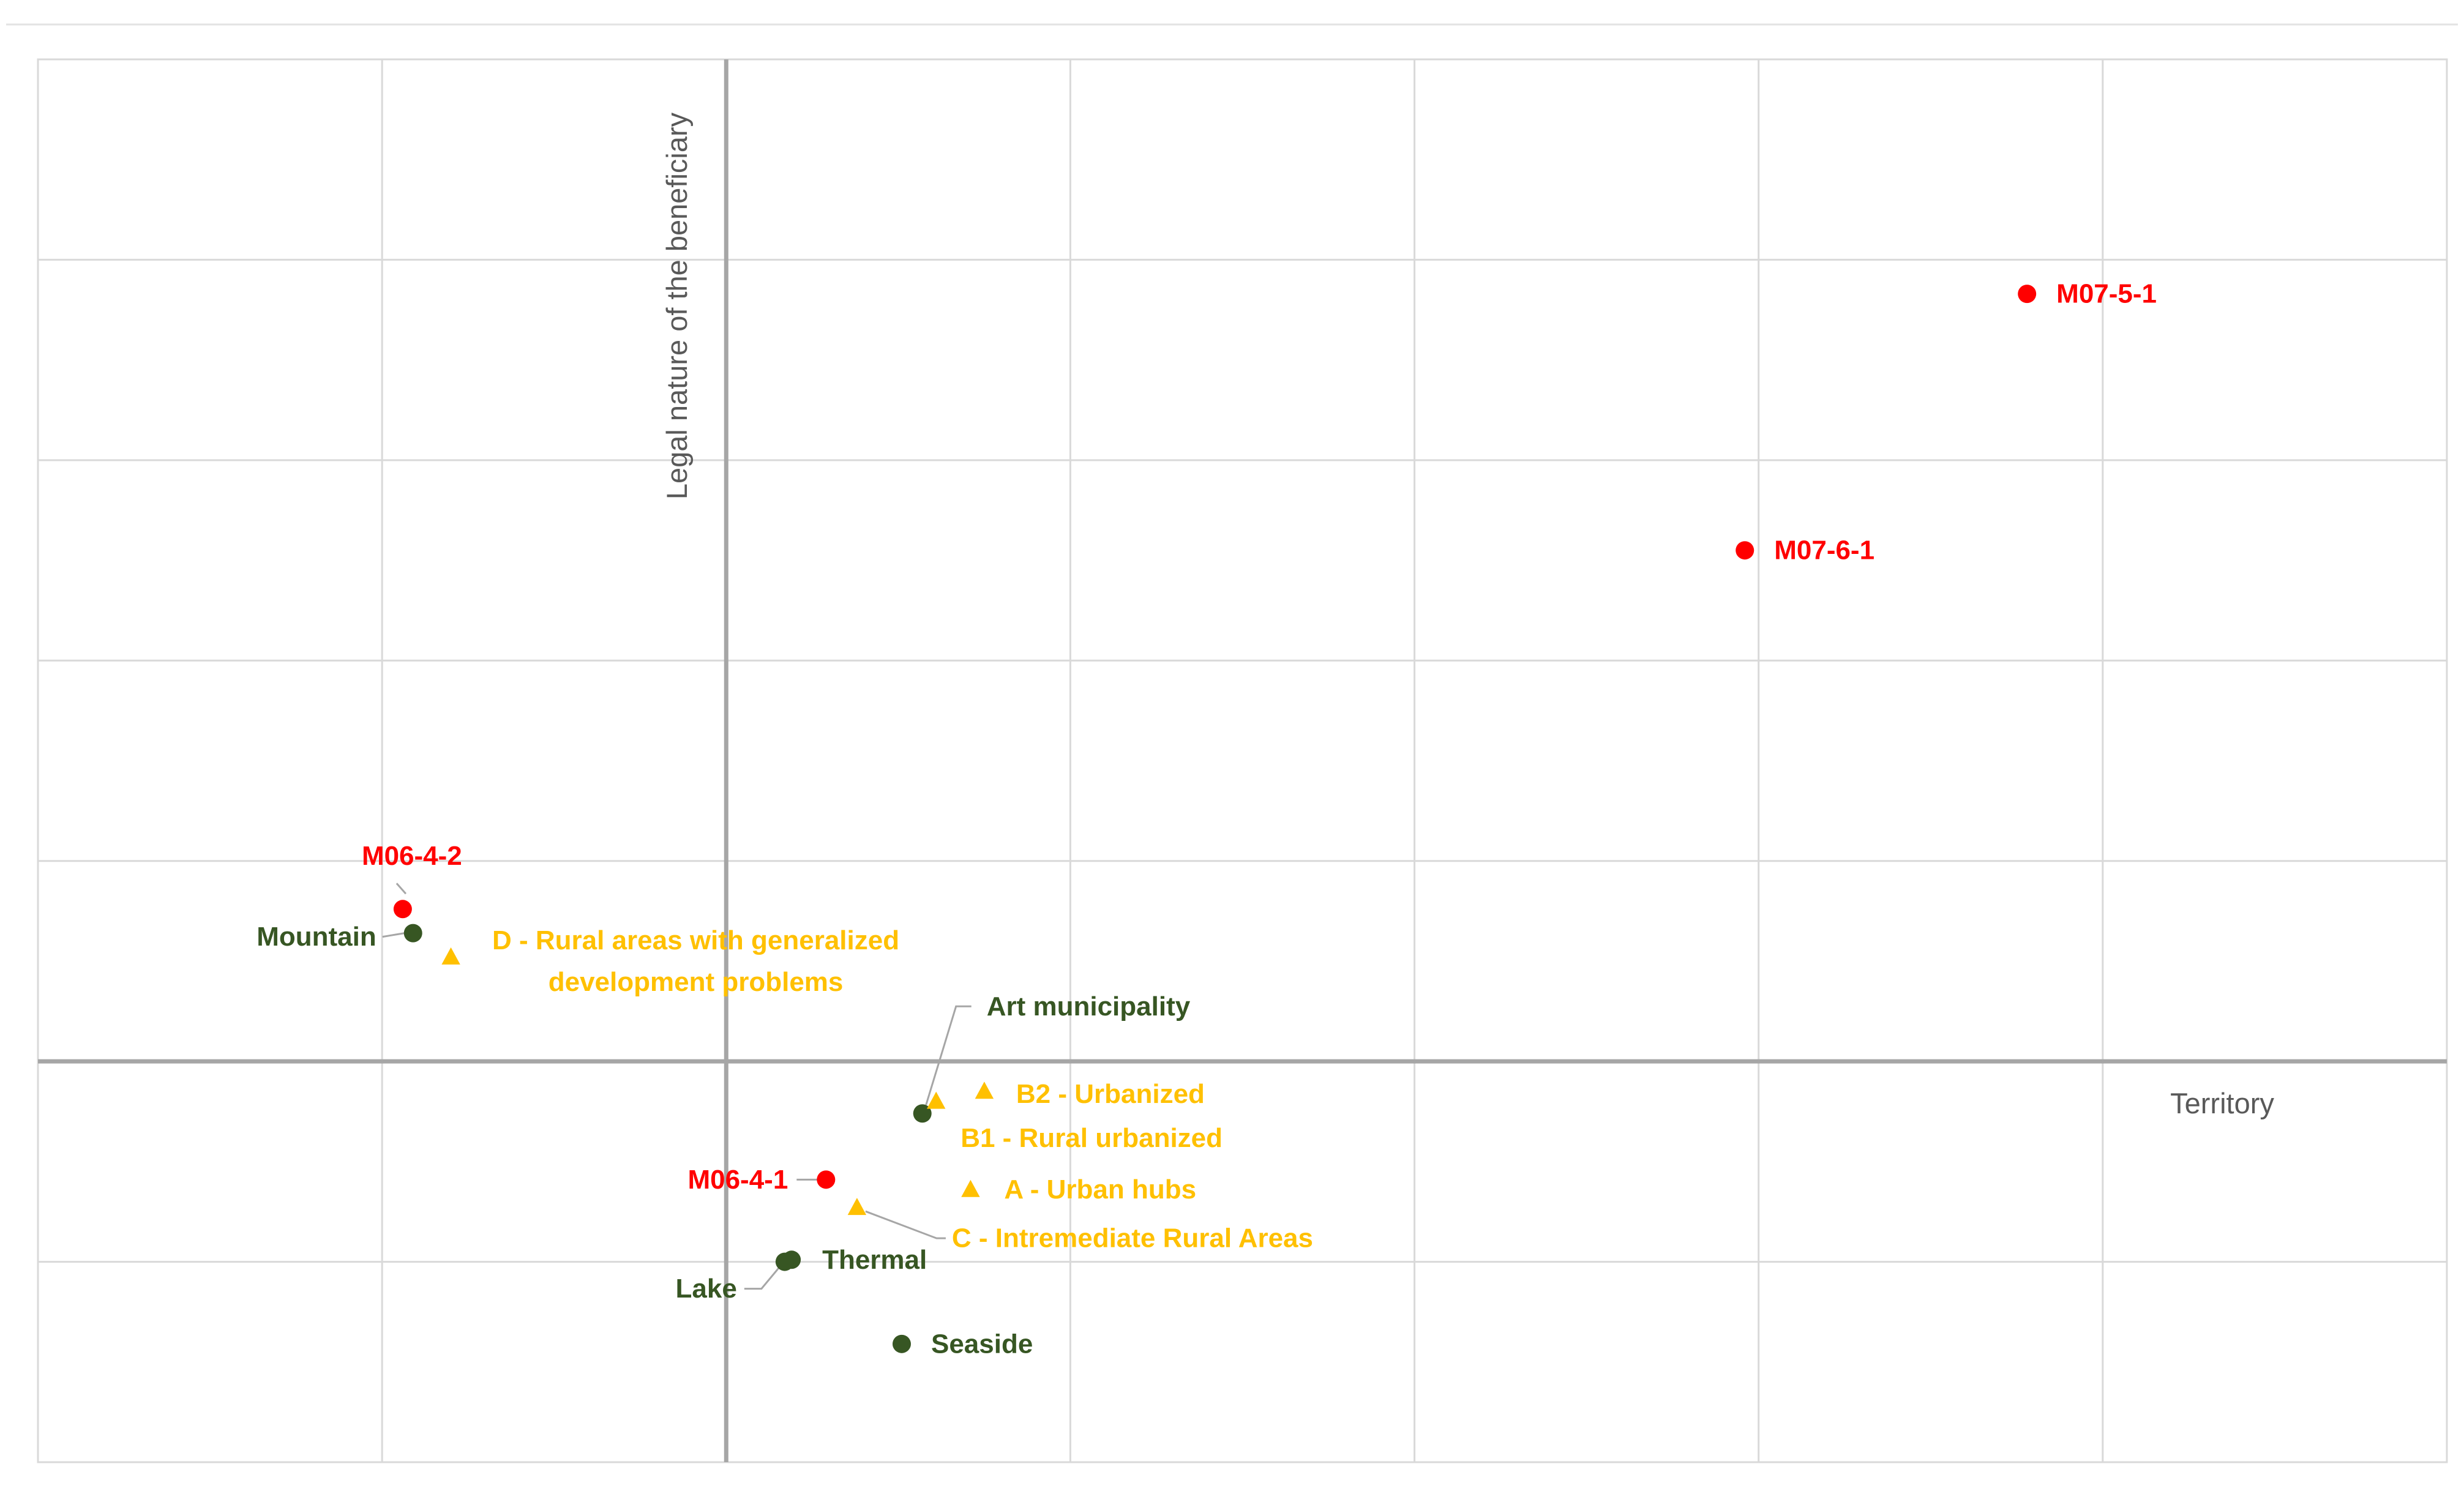  I want to click on data-label-m06-4-1: M06-4-1, so click(737, 1180).